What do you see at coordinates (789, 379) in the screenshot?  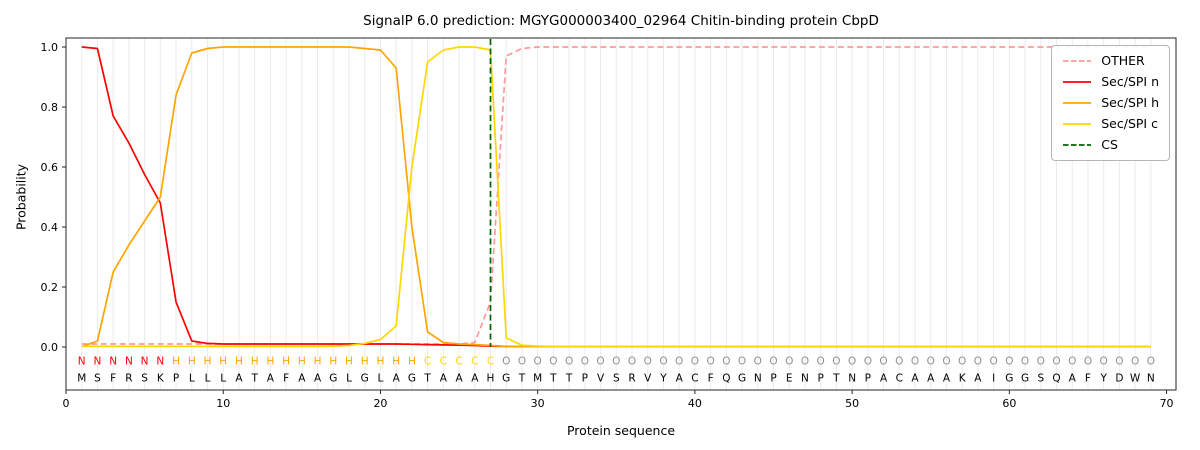 I see `sequence-letter: E` at bounding box center [789, 379].